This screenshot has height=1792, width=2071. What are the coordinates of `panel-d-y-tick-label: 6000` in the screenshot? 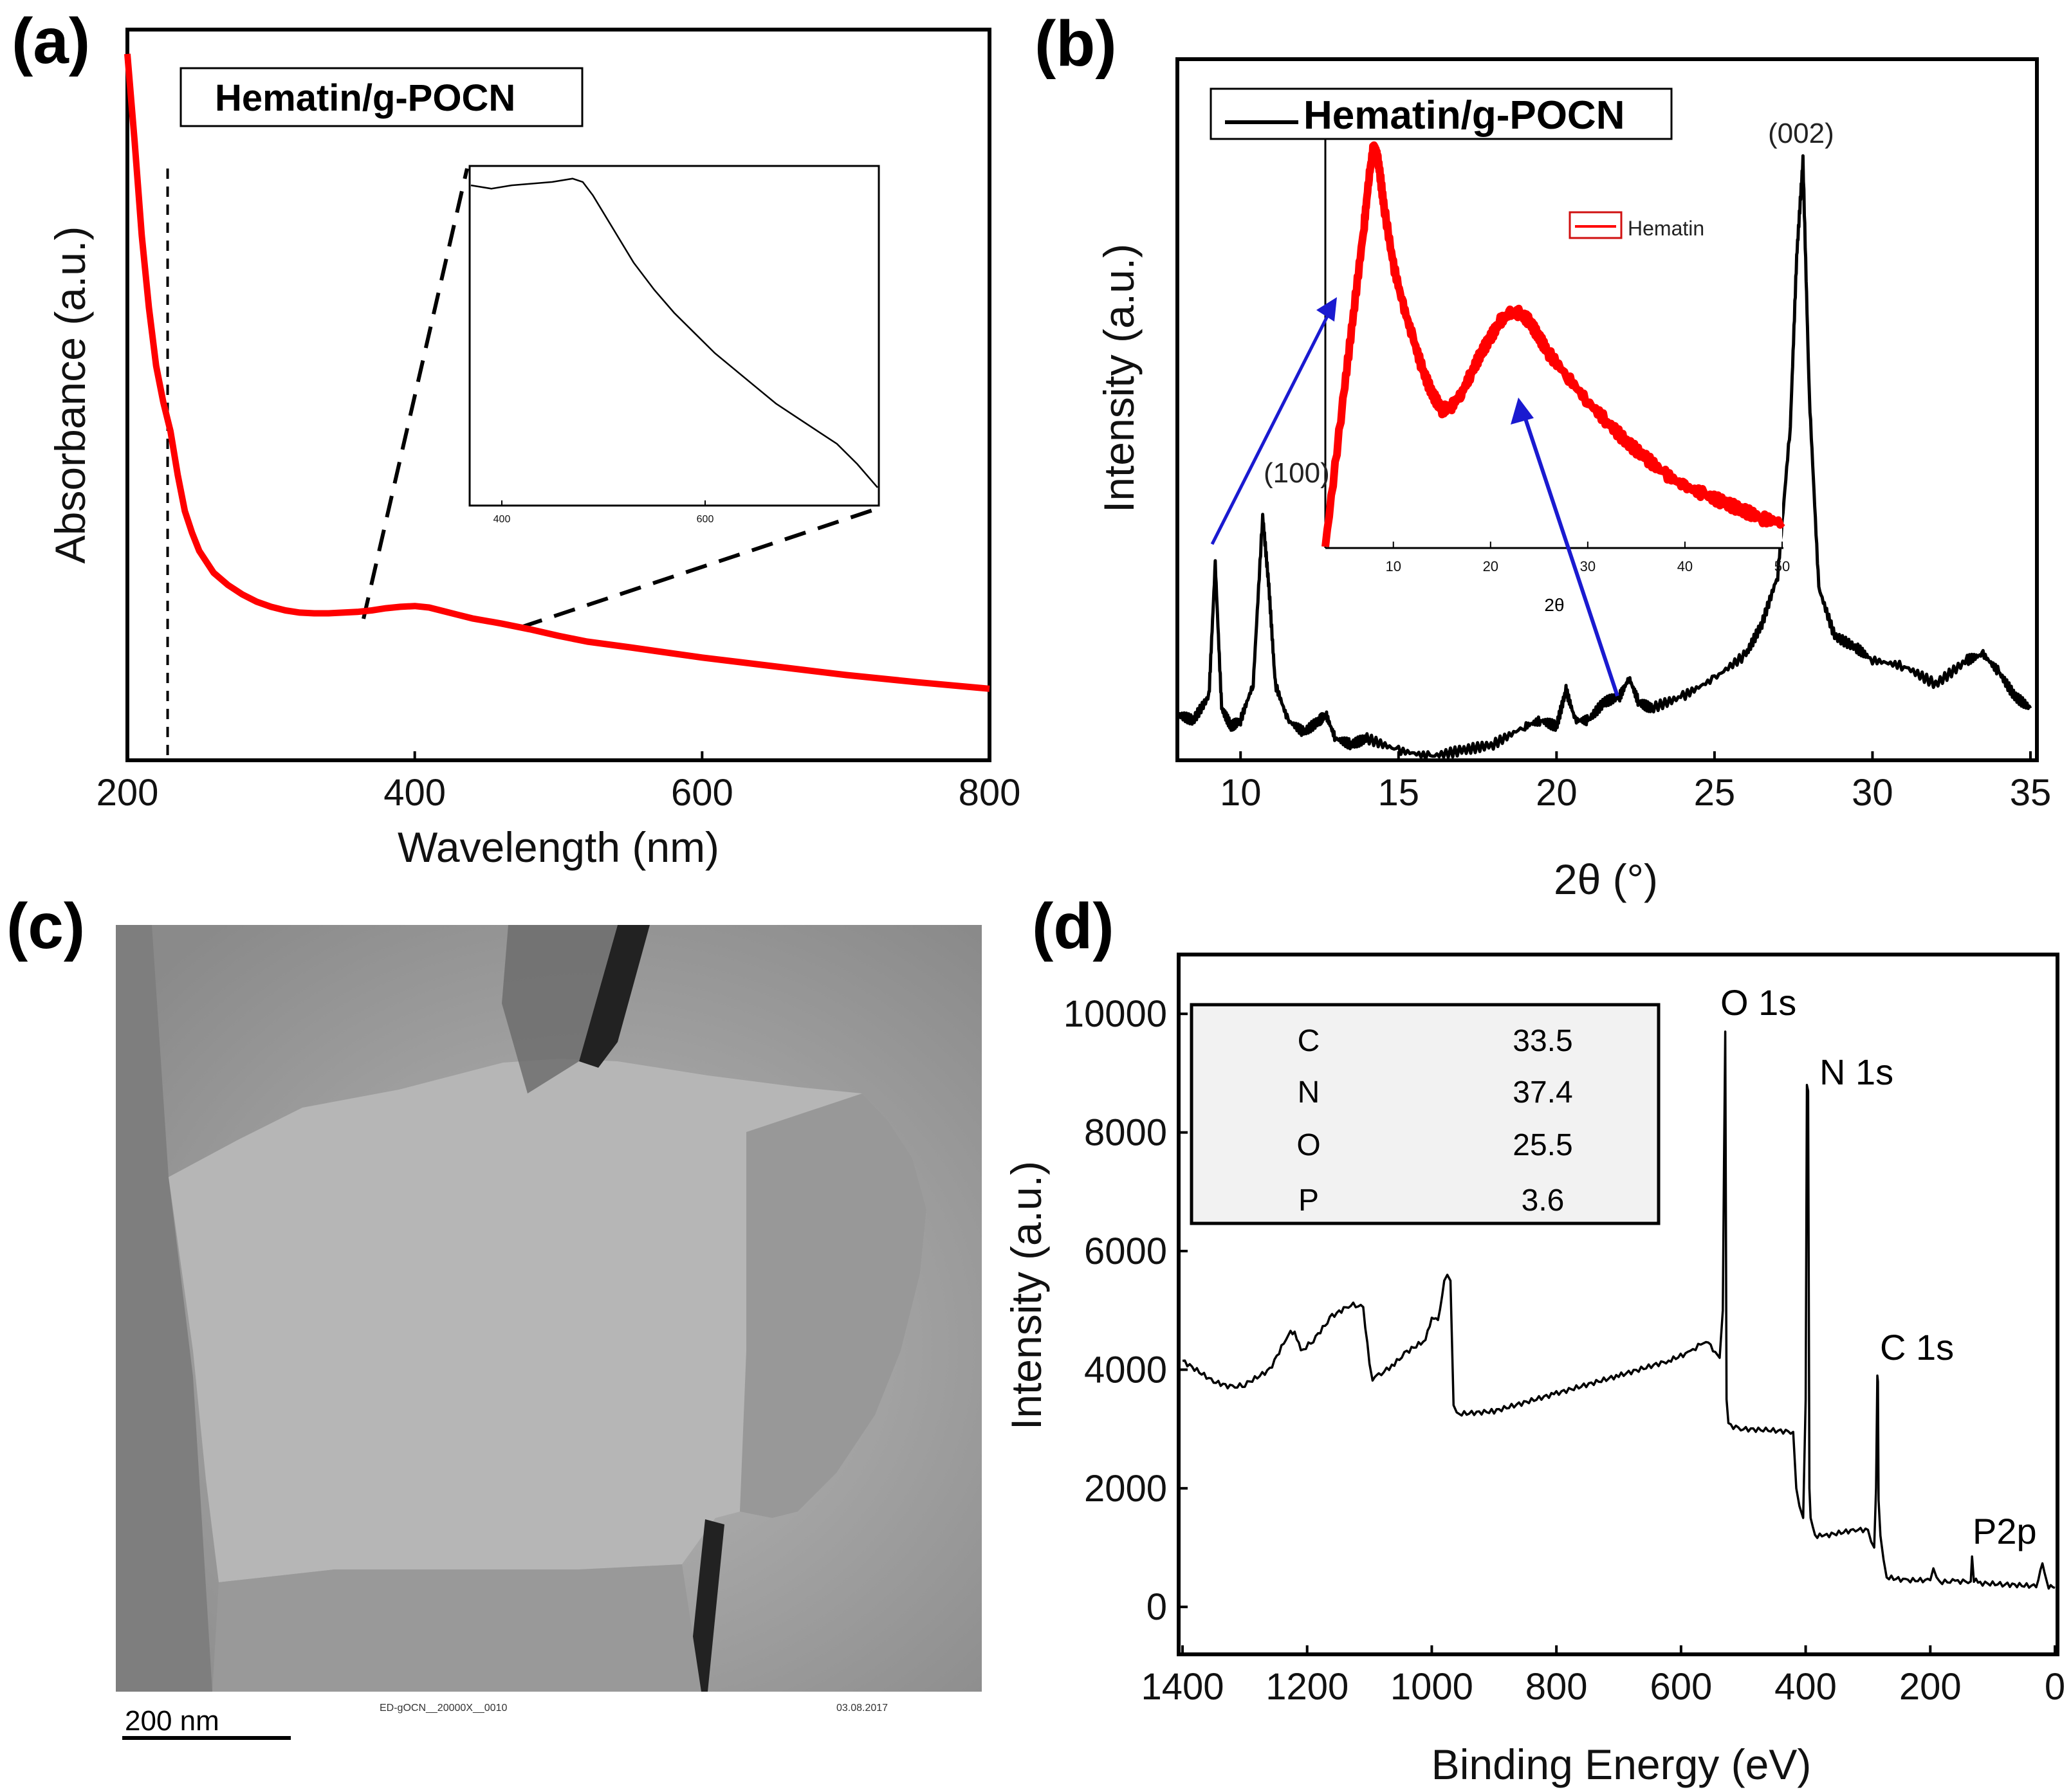 It's located at (1125, 1251).